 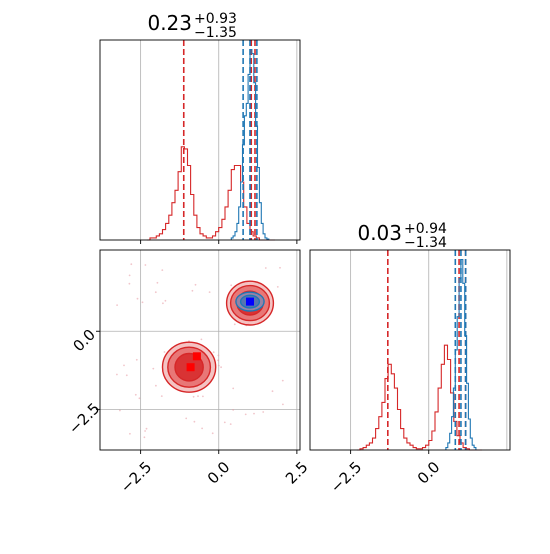 I want to click on scatter-frame, so click(x=200, y=350).